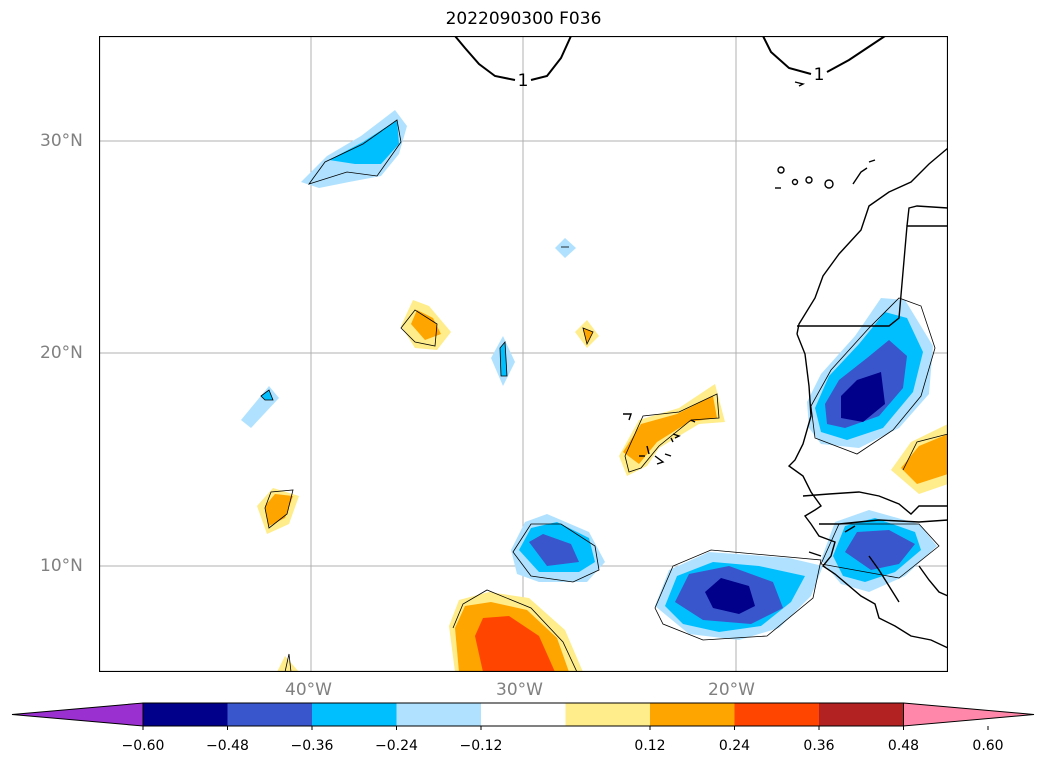 This screenshot has width=1047, height=765. What do you see at coordinates (650, 746) in the screenshot?
I see `colorbar-tick-label: 0.12` at bounding box center [650, 746].